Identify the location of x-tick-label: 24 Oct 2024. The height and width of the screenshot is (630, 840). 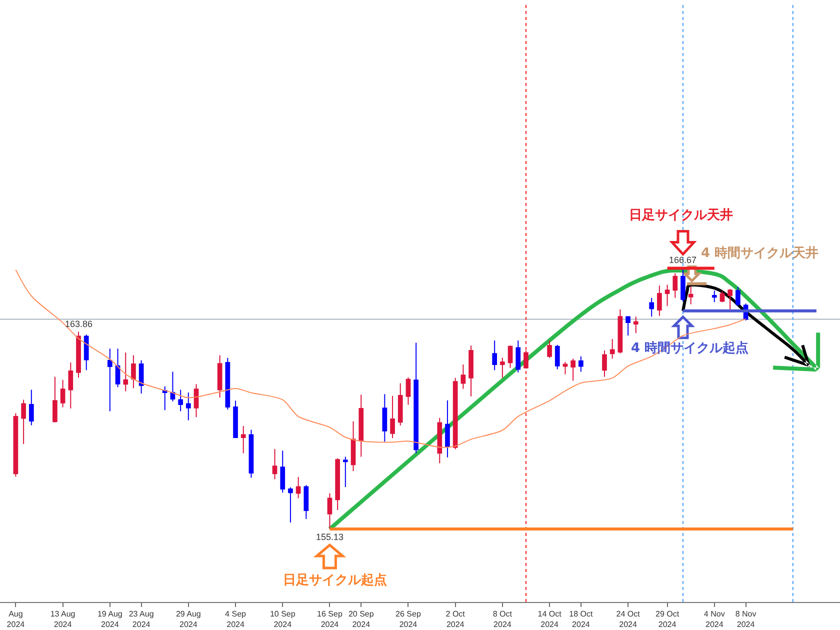
(628, 619).